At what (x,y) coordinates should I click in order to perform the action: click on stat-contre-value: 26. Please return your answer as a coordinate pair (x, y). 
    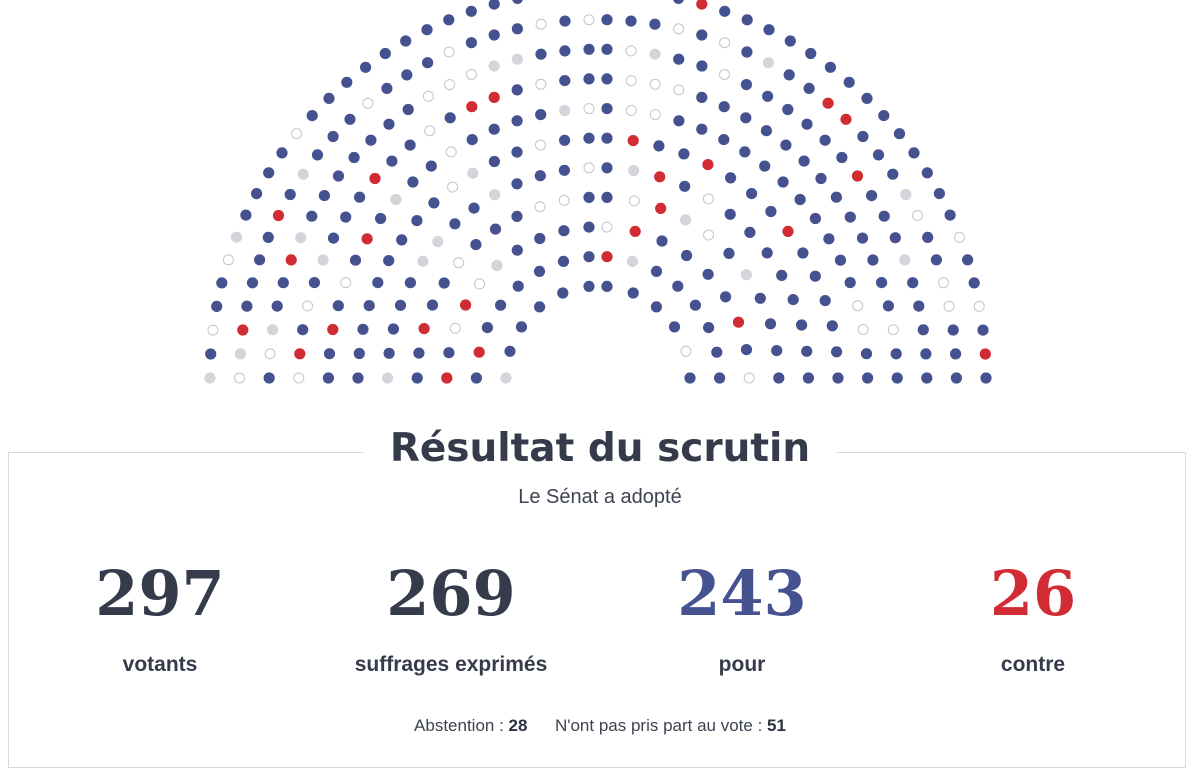
    Looking at the image, I should click on (1033, 593).